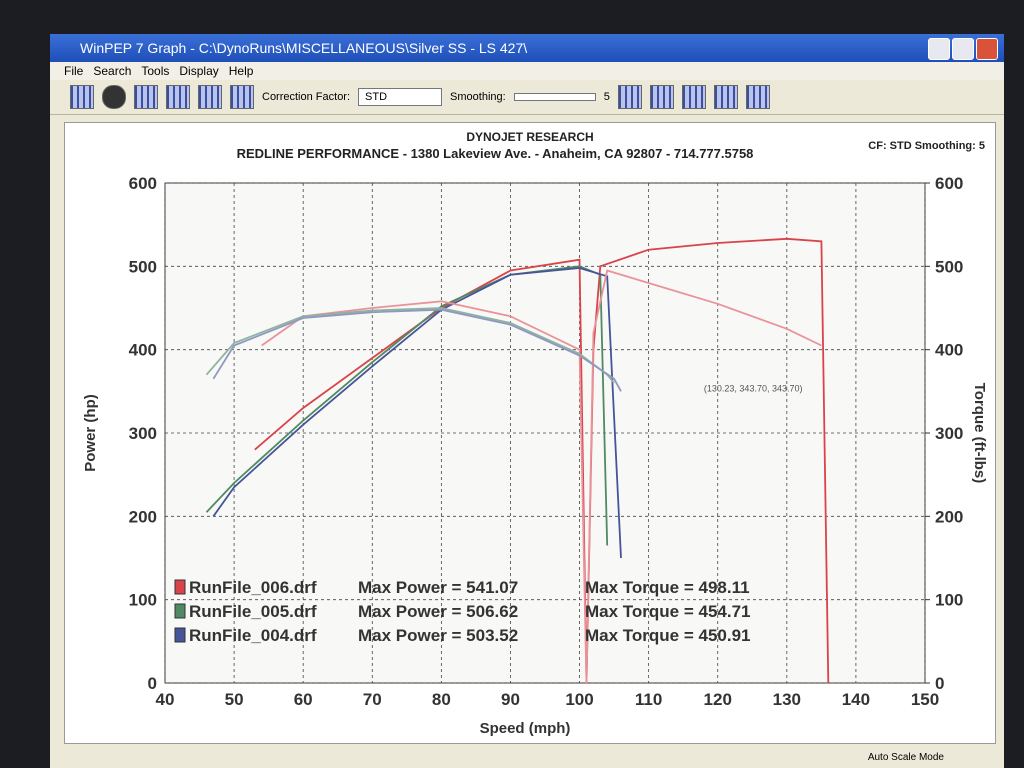  What do you see at coordinates (949, 183) in the screenshot?
I see `y2-tick-label: 600` at bounding box center [949, 183].